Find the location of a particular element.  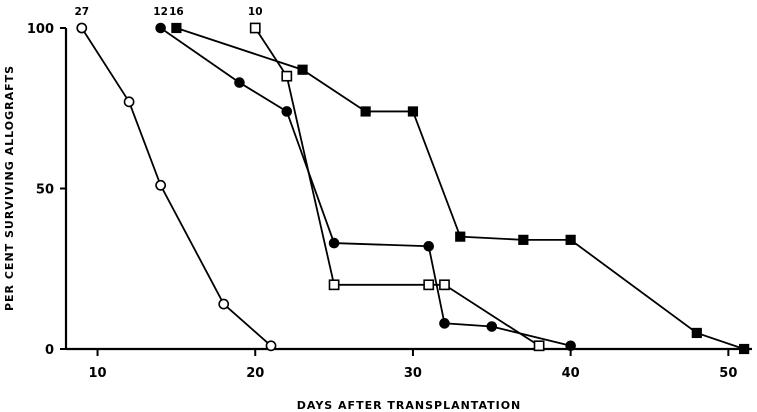

x-tick-label-30: 30 is located at coordinates (413, 373).